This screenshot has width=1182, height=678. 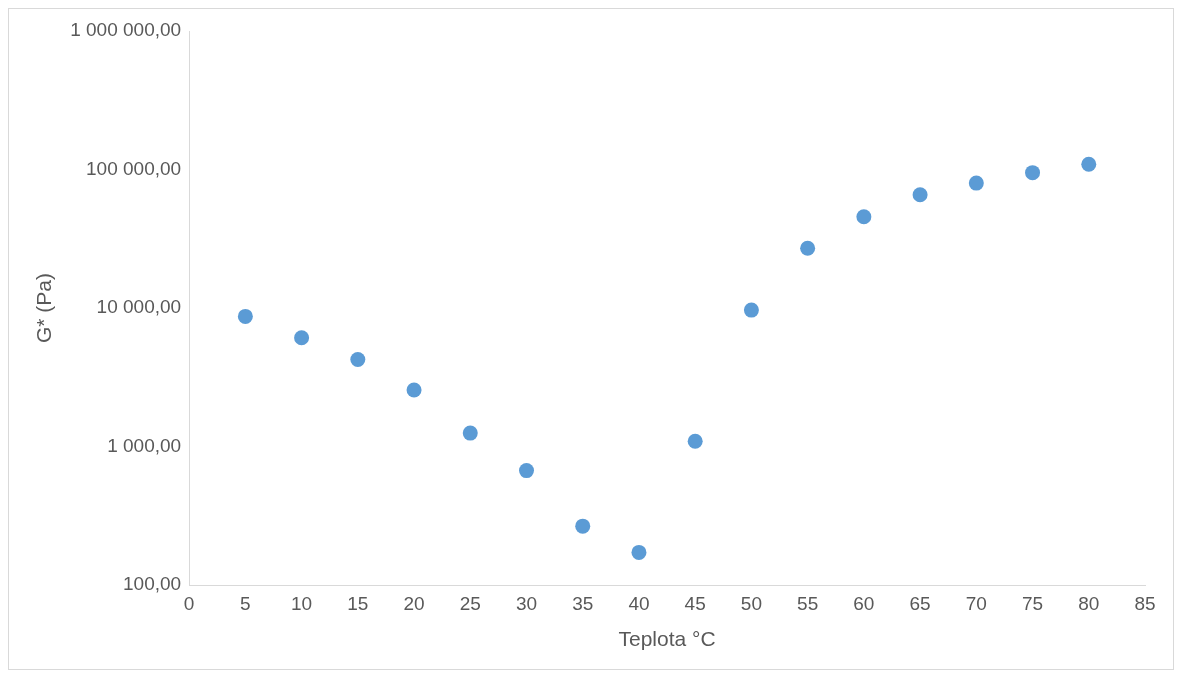 What do you see at coordinates (751, 603) in the screenshot?
I see `x-tick-label: 50` at bounding box center [751, 603].